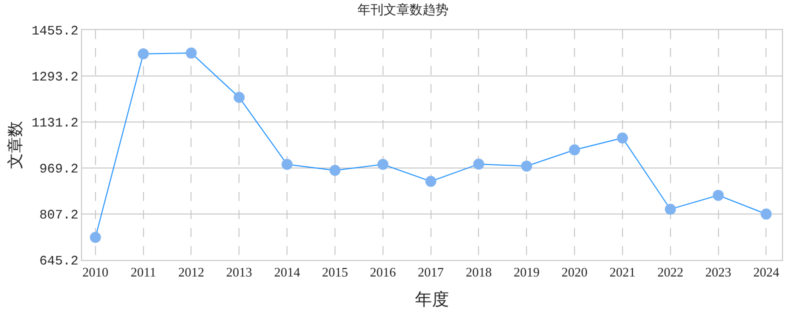 Image resolution: width=806 pixels, height=330 pixels. I want to click on x-axis-title: 年度, so click(432, 299).